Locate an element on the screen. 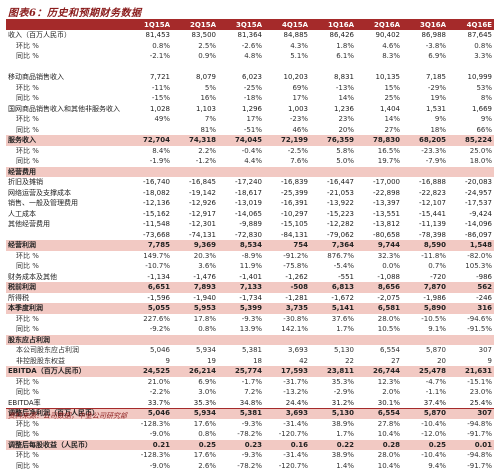  value-cell: -30.8% is located at coordinates (287, 319).